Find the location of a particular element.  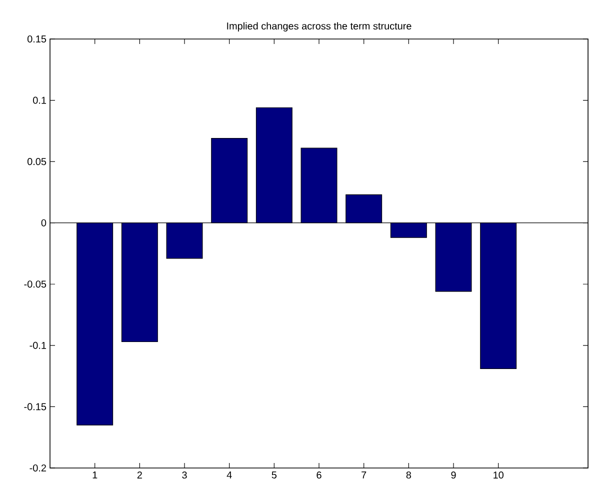

y-tick-label: -0.1 is located at coordinates (38, 345).